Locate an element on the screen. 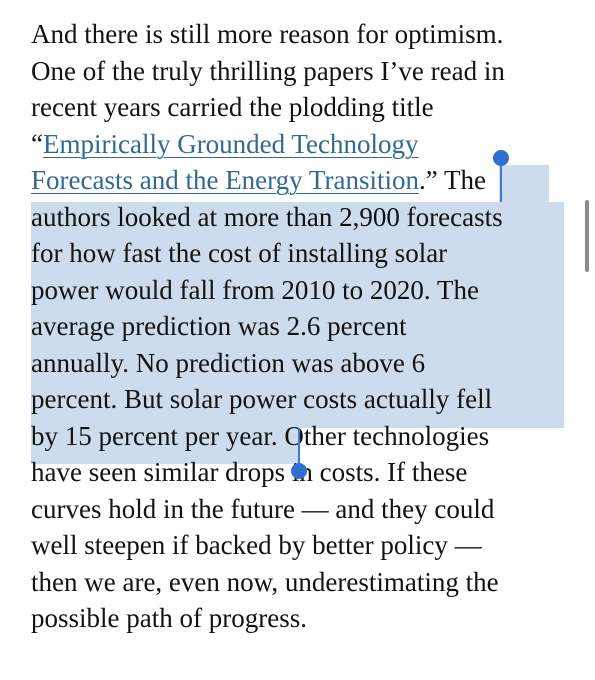 This screenshot has width=595, height=680. selected-text: by 15 percent per year is located at coordinates (151, 435).